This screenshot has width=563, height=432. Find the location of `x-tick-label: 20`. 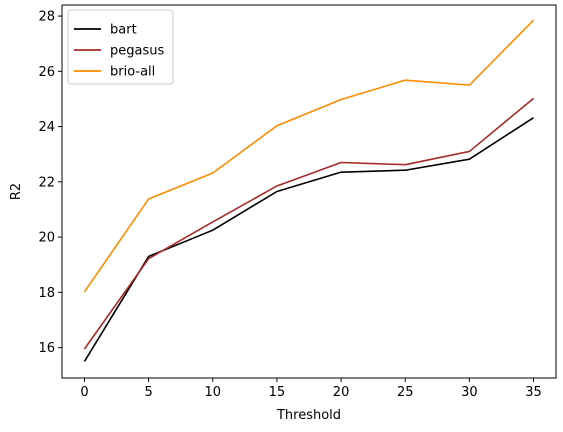

x-tick-label: 20 is located at coordinates (341, 392).